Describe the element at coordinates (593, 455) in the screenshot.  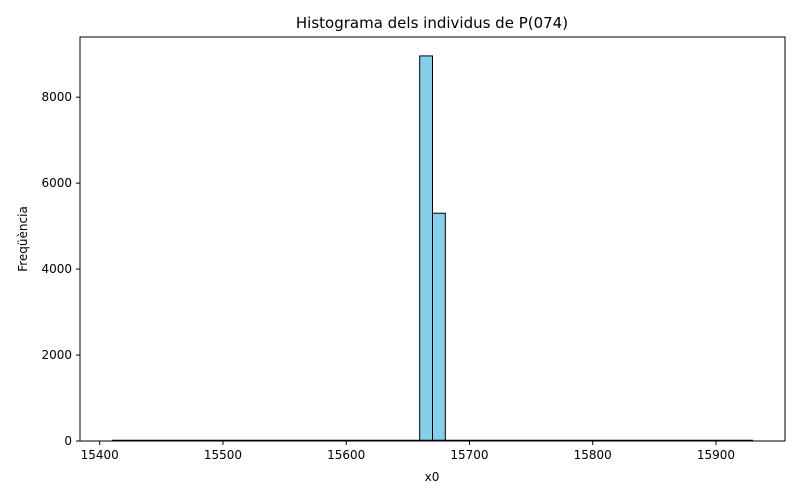
I see `x-tick-label: 15800` at that location.